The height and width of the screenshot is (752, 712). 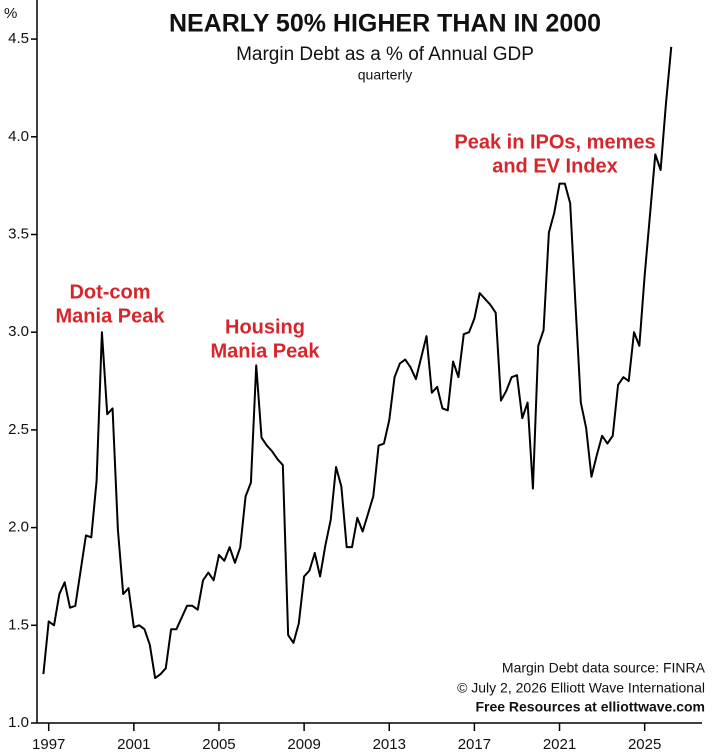 What do you see at coordinates (218, 744) in the screenshot?
I see `x-tick-label: 2005` at bounding box center [218, 744].